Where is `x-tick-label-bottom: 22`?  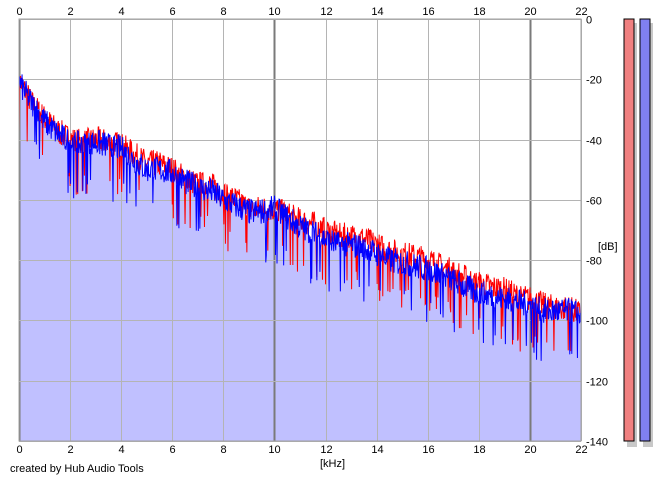 x-tick-label-bottom: 22 is located at coordinates (581, 450).